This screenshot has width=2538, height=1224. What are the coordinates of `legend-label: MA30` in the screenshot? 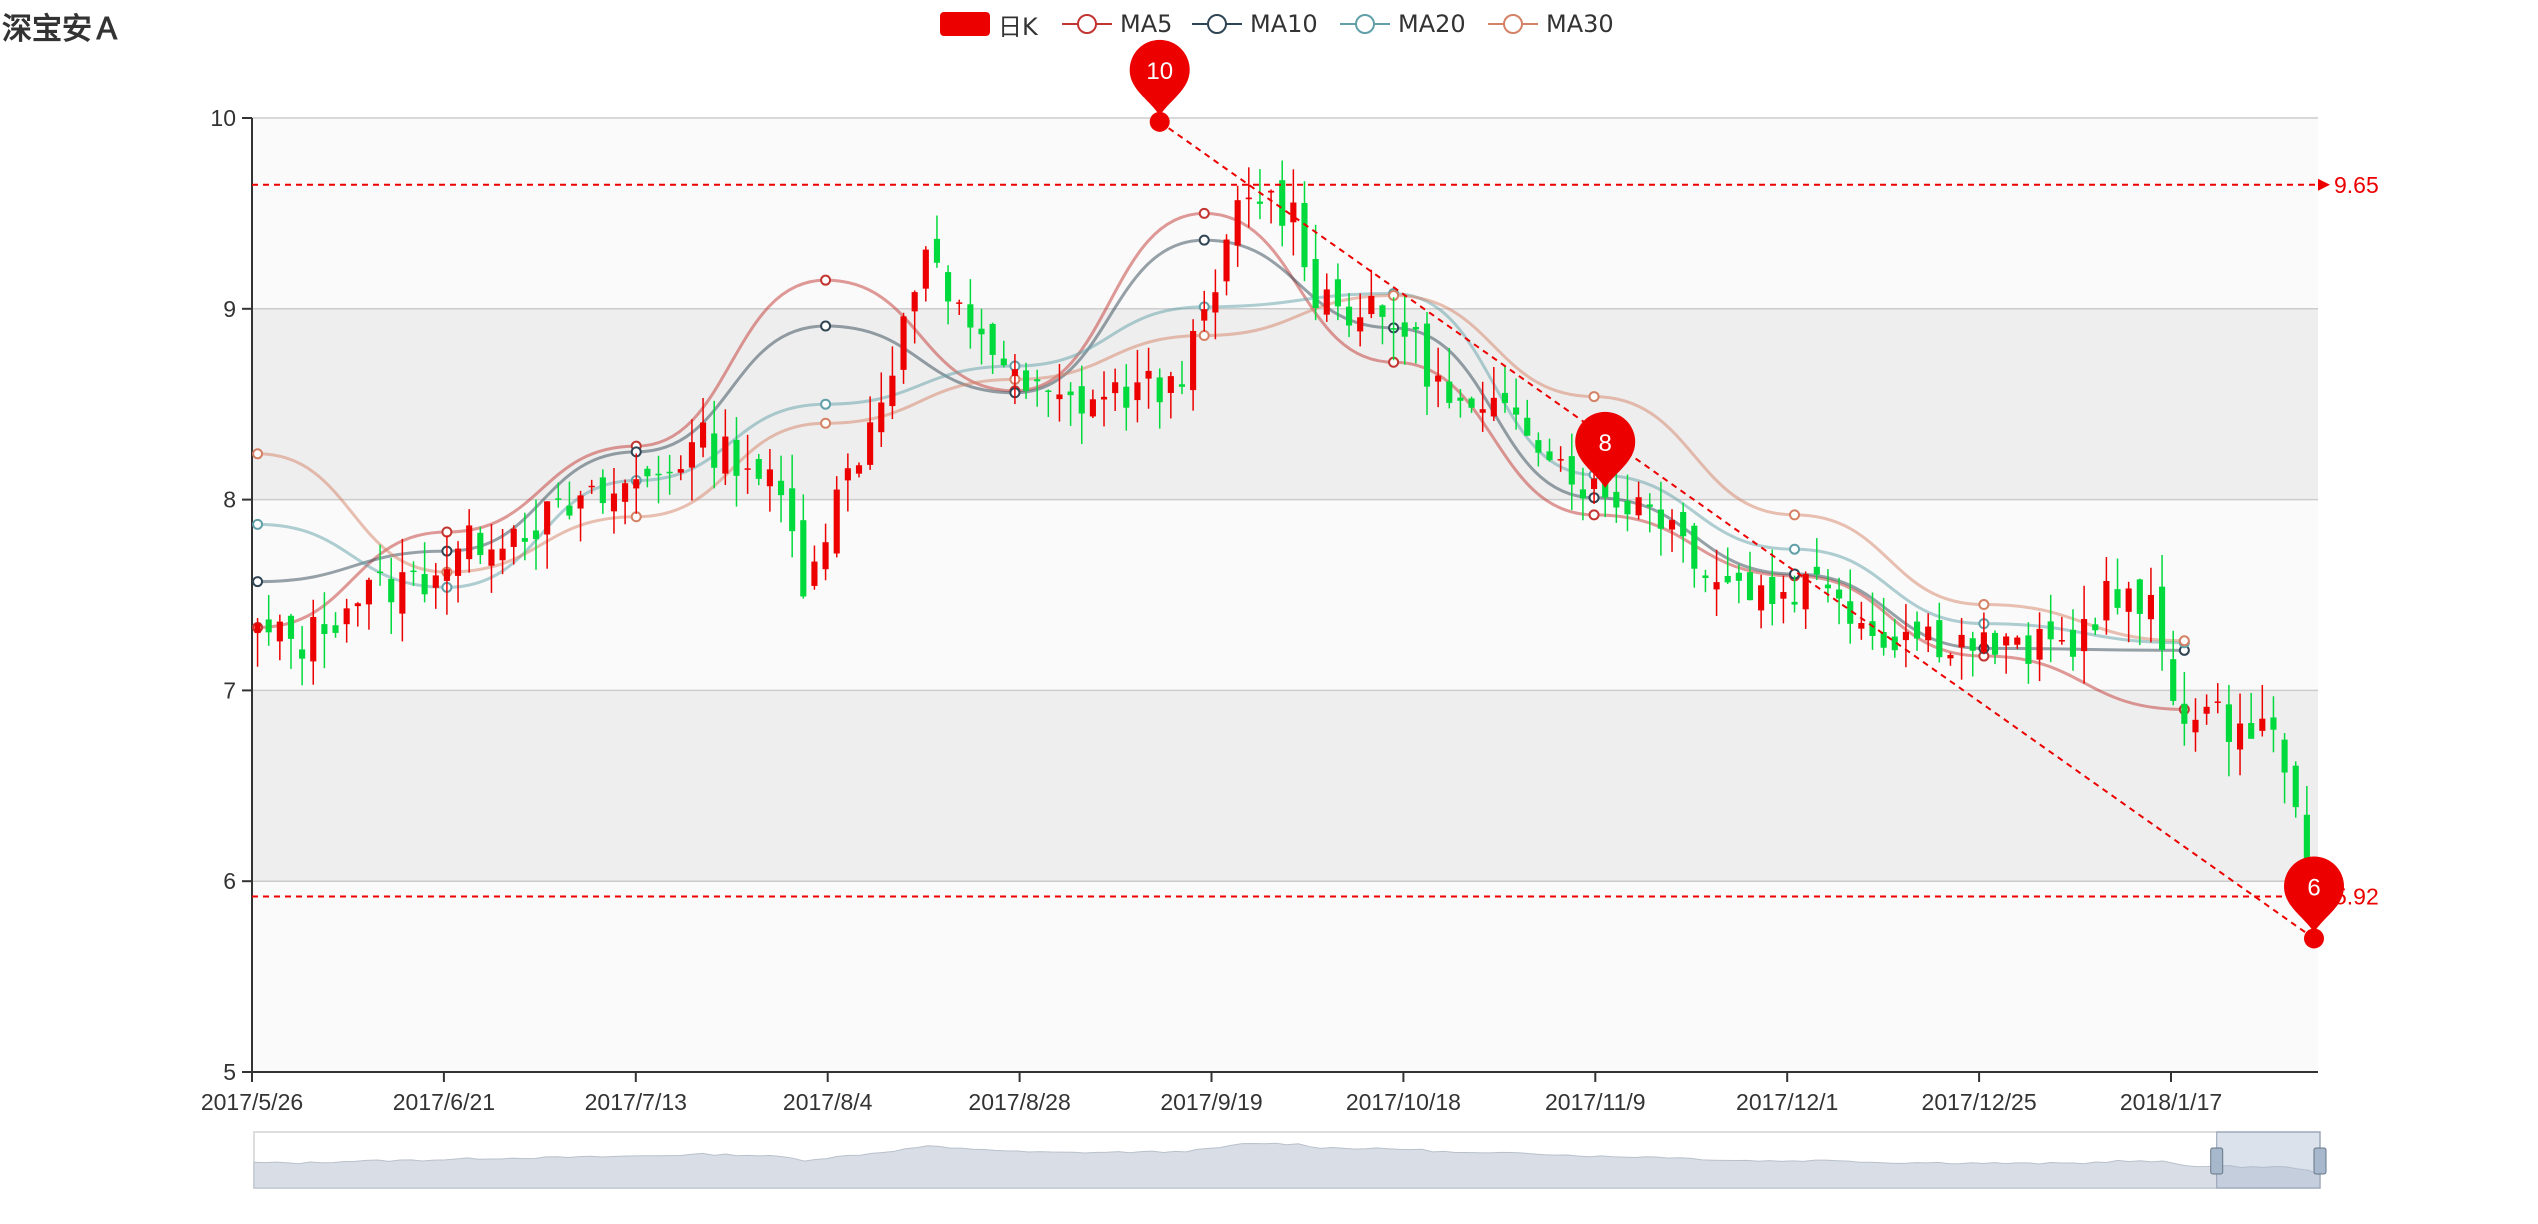 It's located at (1580, 24).